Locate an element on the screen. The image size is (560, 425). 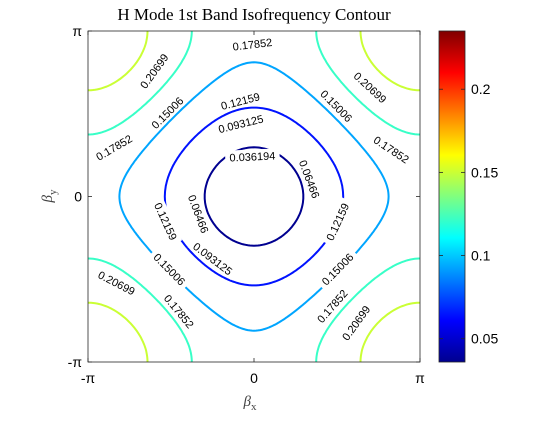
colorbar-ticks: 0.05 0.1 0.15 0.2 is located at coordinates (468, 214).